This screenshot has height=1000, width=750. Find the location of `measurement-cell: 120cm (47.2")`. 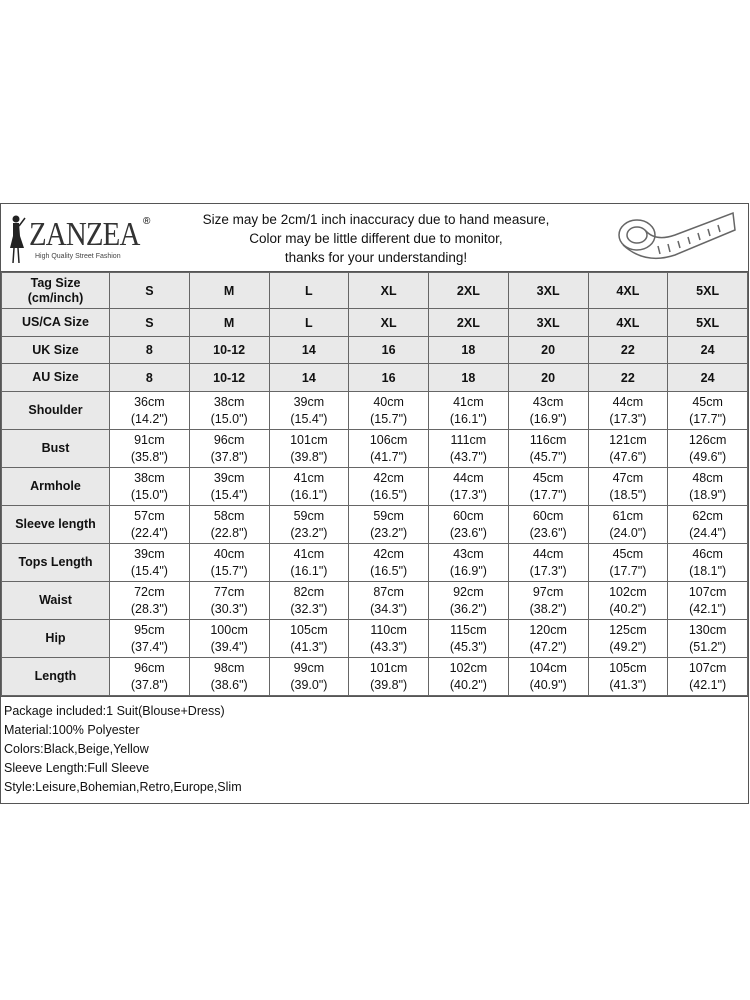

measurement-cell: 120cm (47.2") is located at coordinates (548, 638).